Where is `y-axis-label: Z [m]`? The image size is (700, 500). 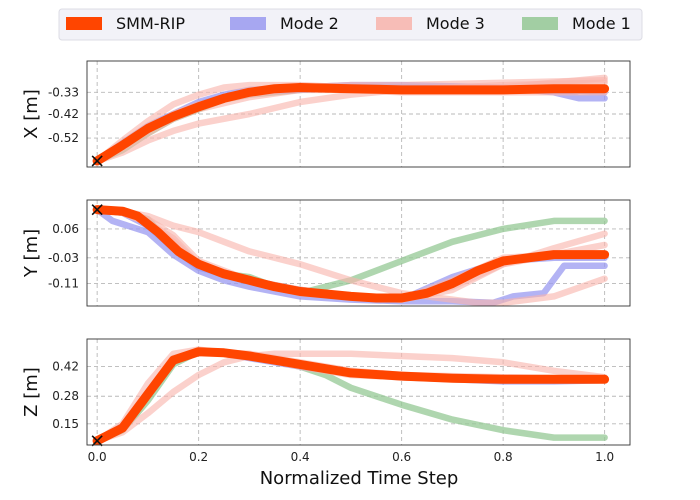 y-axis-label: Z [m] is located at coordinates (31, 392).